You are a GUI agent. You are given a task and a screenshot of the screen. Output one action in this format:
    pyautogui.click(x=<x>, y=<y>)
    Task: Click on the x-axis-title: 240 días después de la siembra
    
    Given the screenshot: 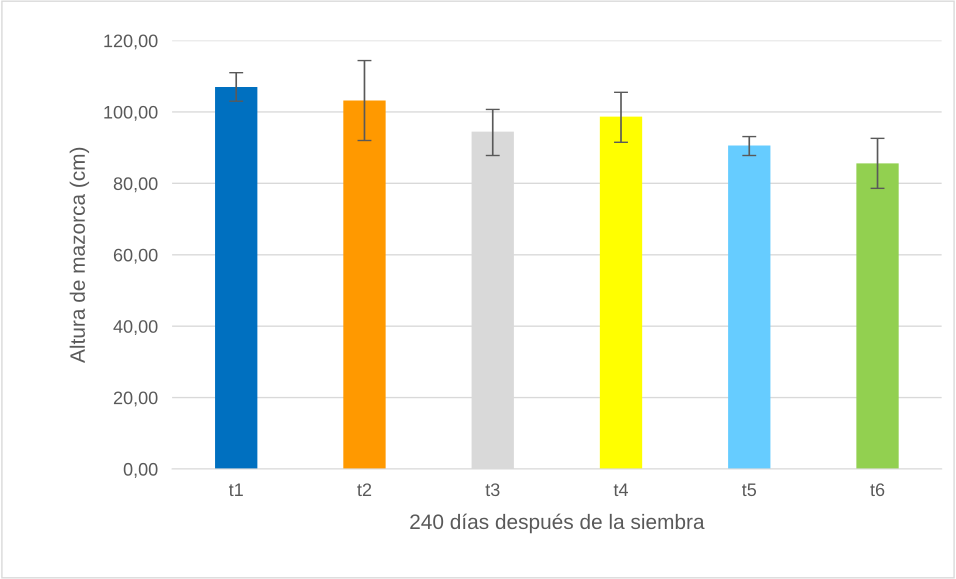 What is the action you would take?
    pyautogui.click(x=557, y=524)
    